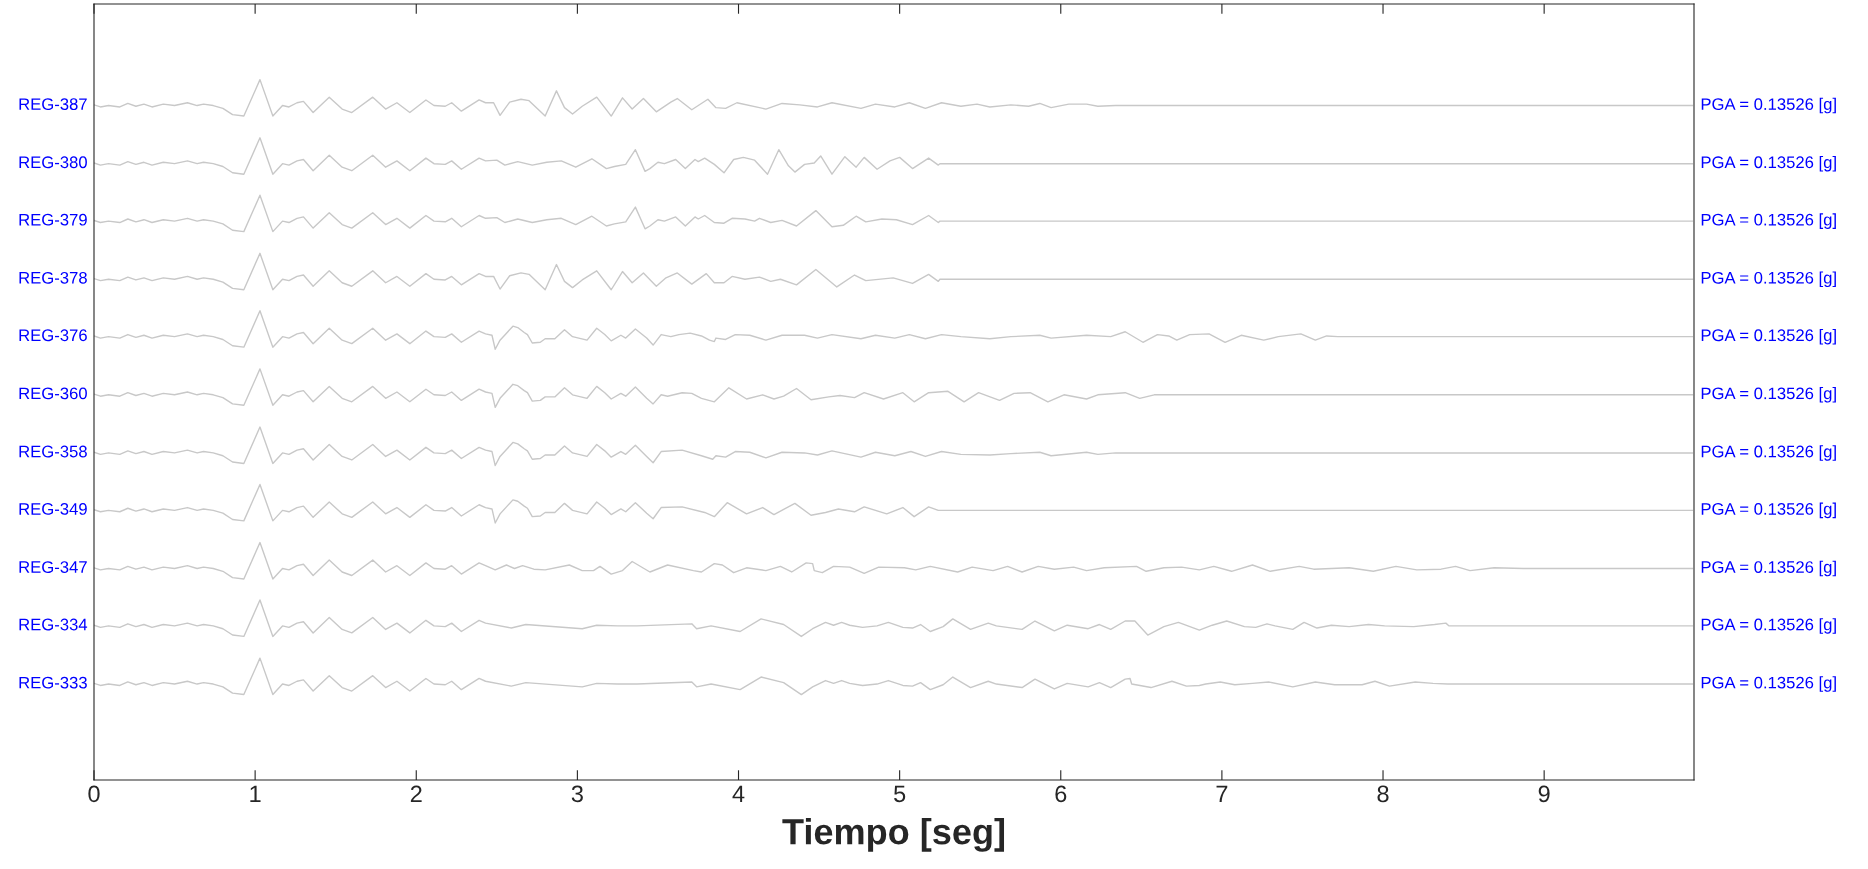  What do you see at coordinates (738, 793) in the screenshot?
I see `x-tick-label: 4` at bounding box center [738, 793].